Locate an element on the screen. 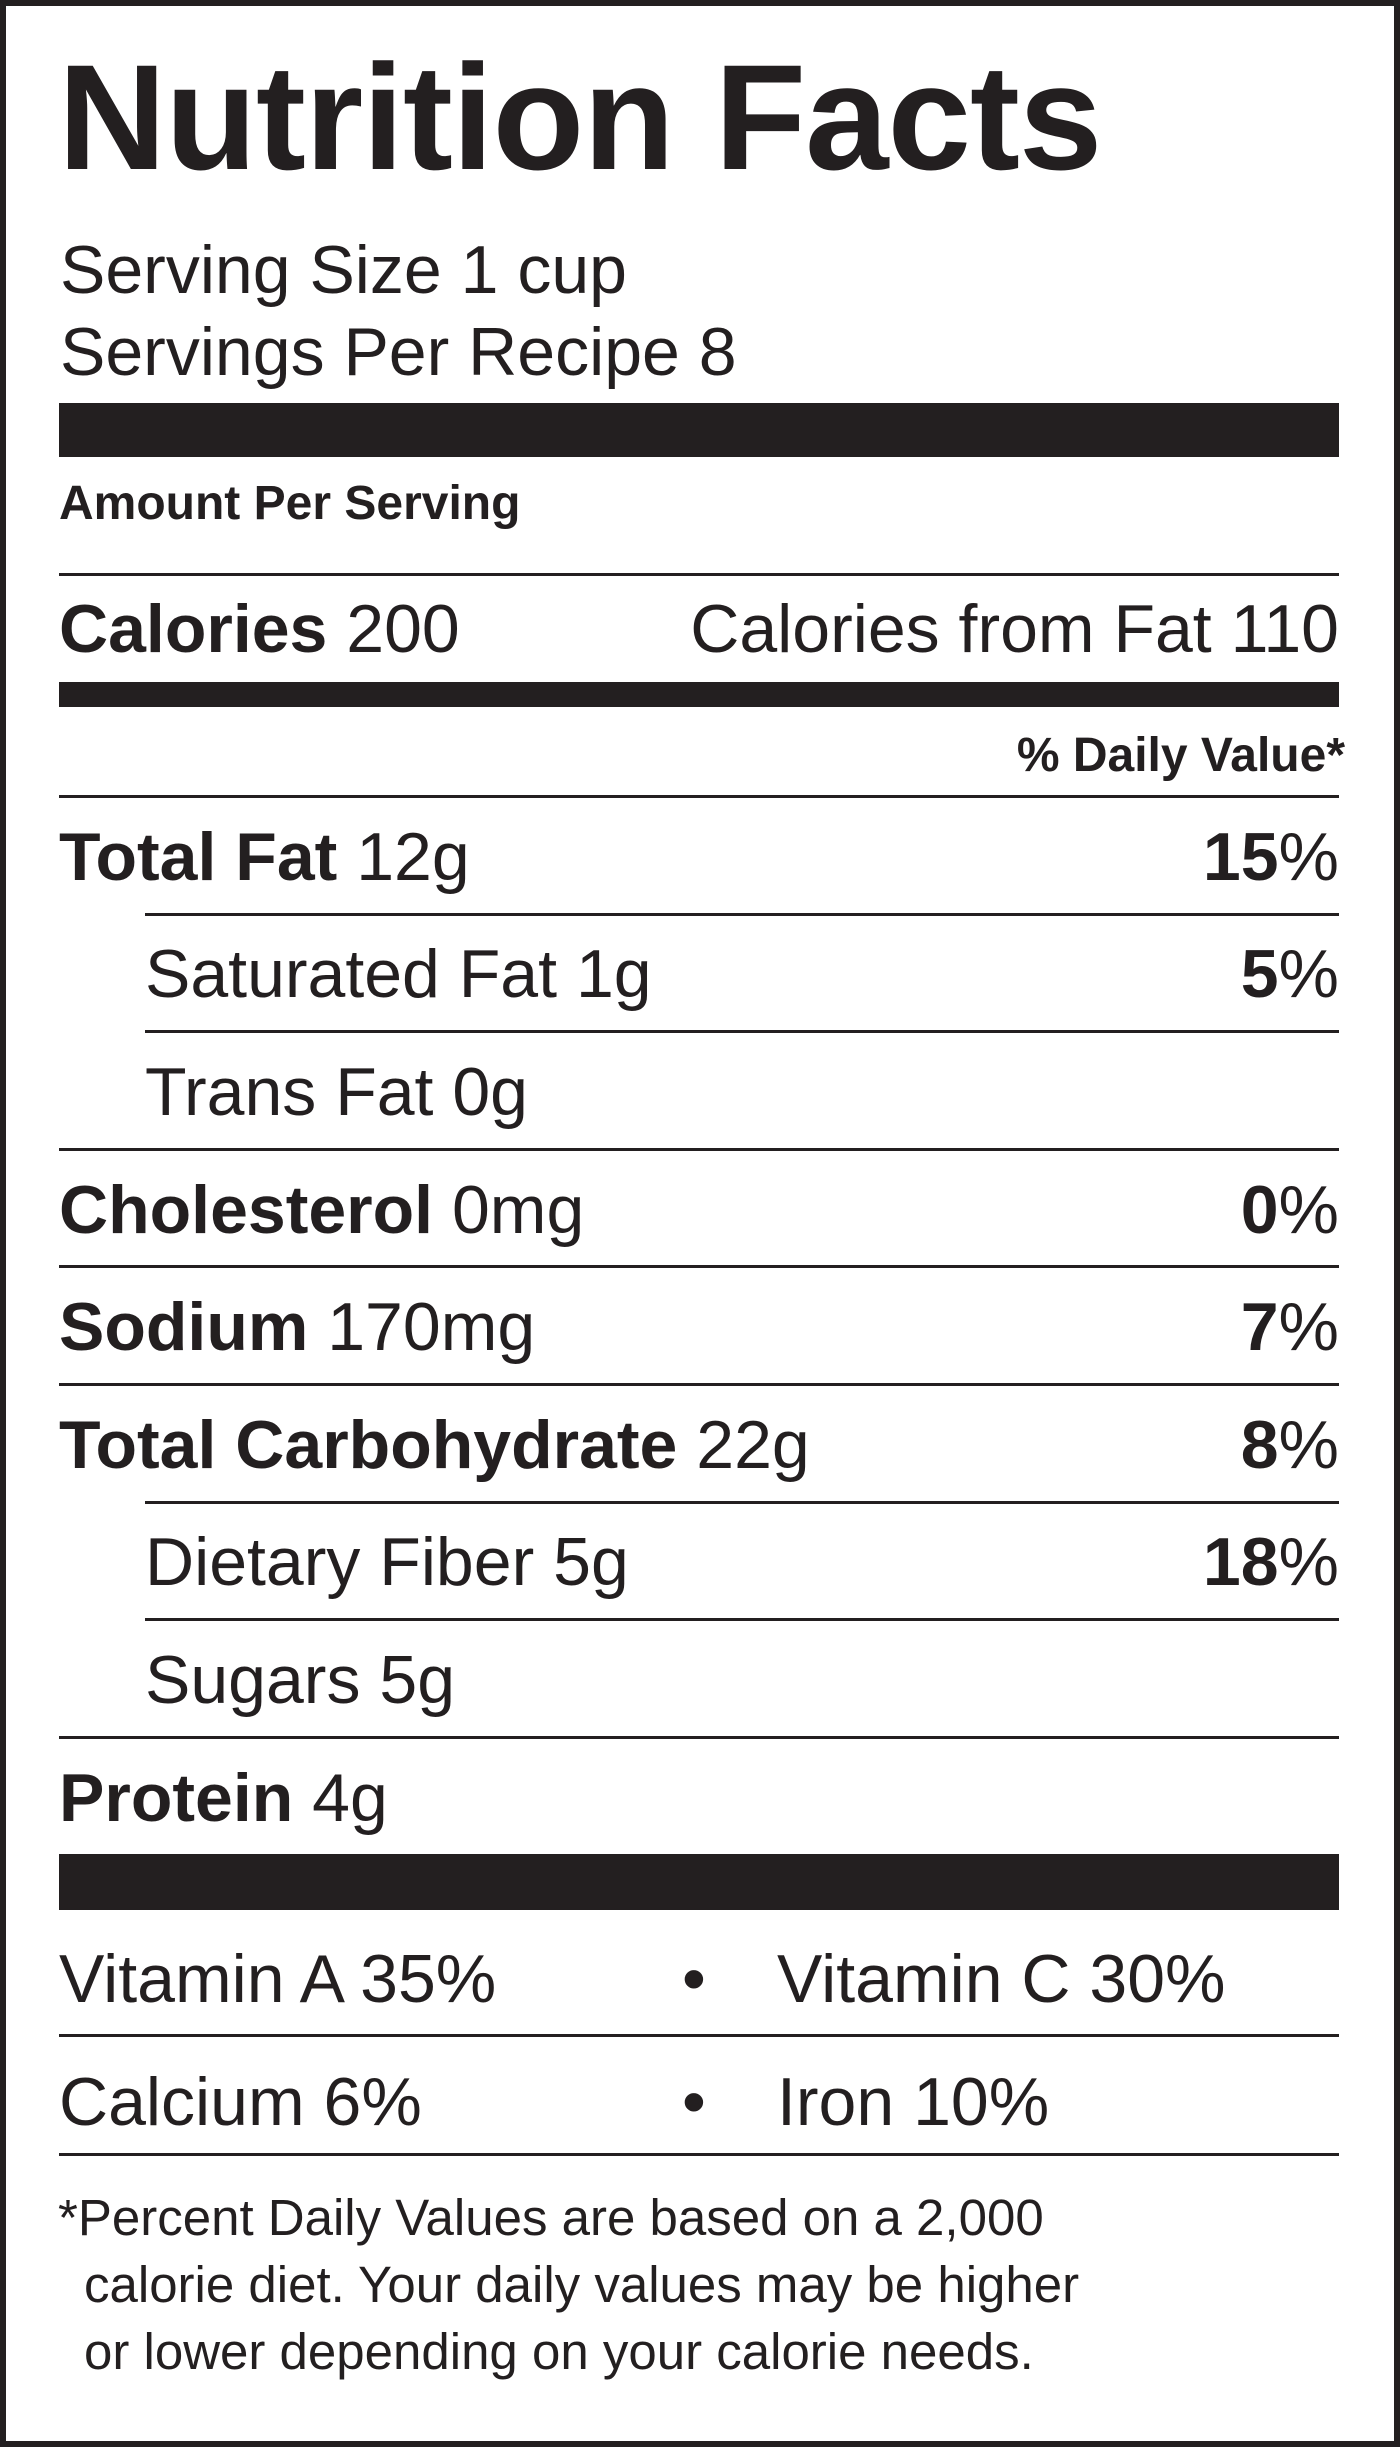  vitamin-item: Vitamin C 30% is located at coordinates (1001, 1979).